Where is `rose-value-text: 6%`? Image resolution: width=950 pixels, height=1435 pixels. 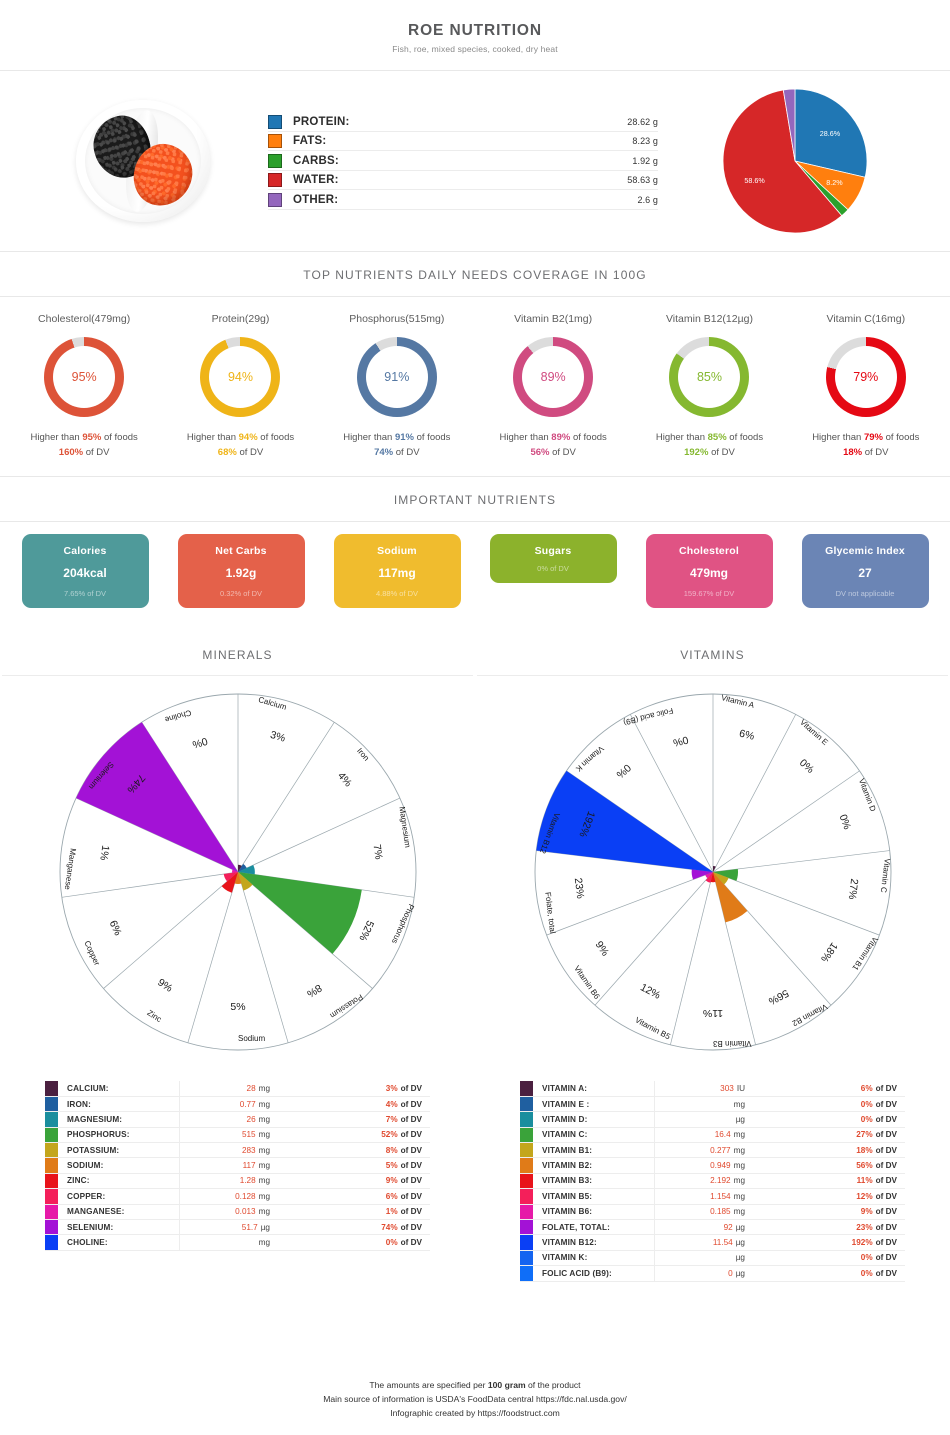
rose-value-text: 6% is located at coordinates (746, 735).